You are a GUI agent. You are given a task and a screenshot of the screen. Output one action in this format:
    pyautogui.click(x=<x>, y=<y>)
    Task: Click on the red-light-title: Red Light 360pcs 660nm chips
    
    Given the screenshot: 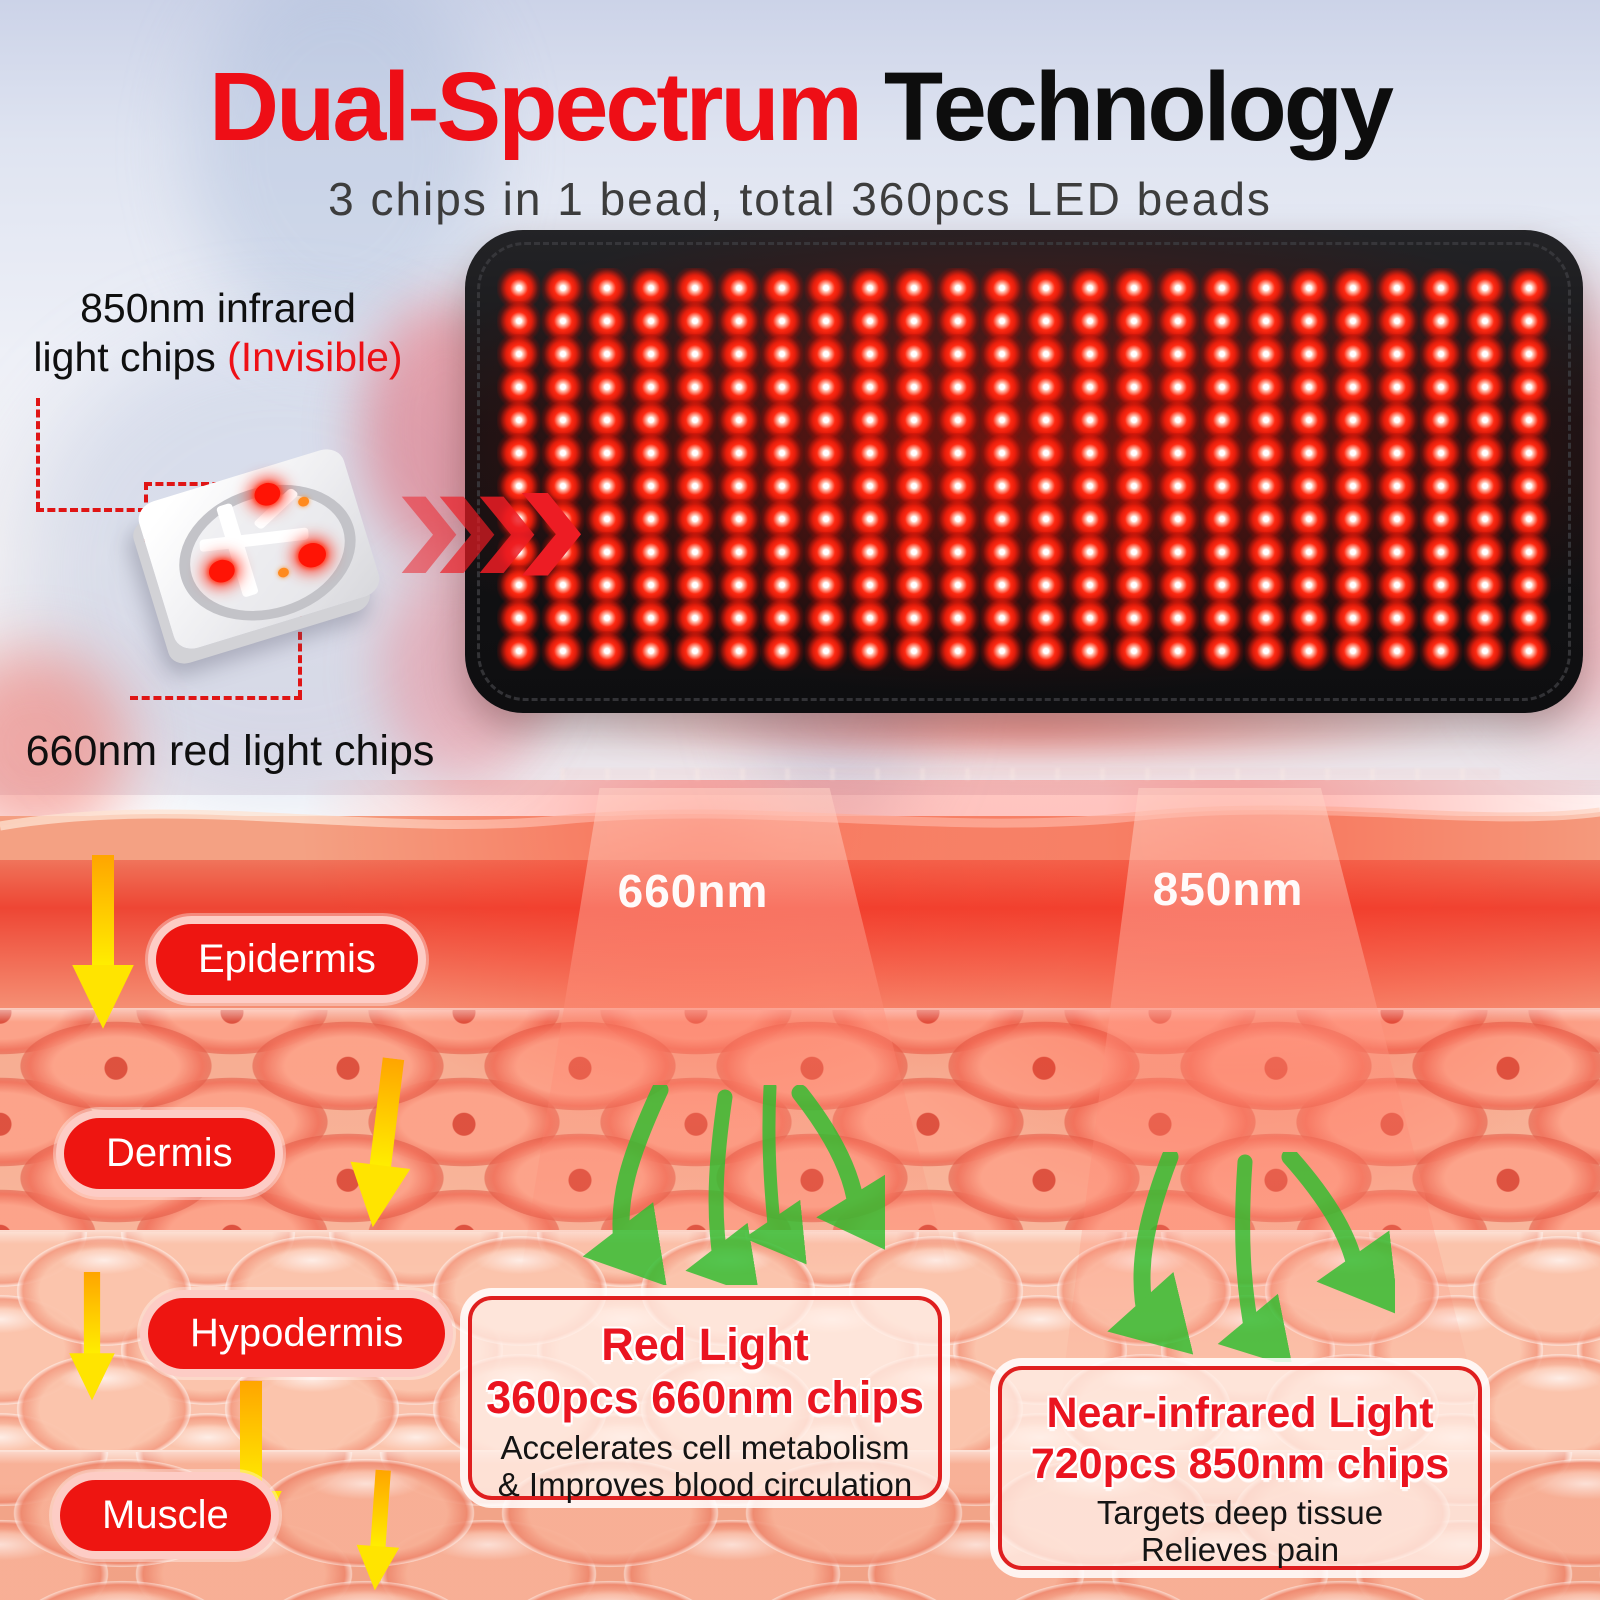 What is the action you would take?
    pyautogui.click(x=705, y=1371)
    